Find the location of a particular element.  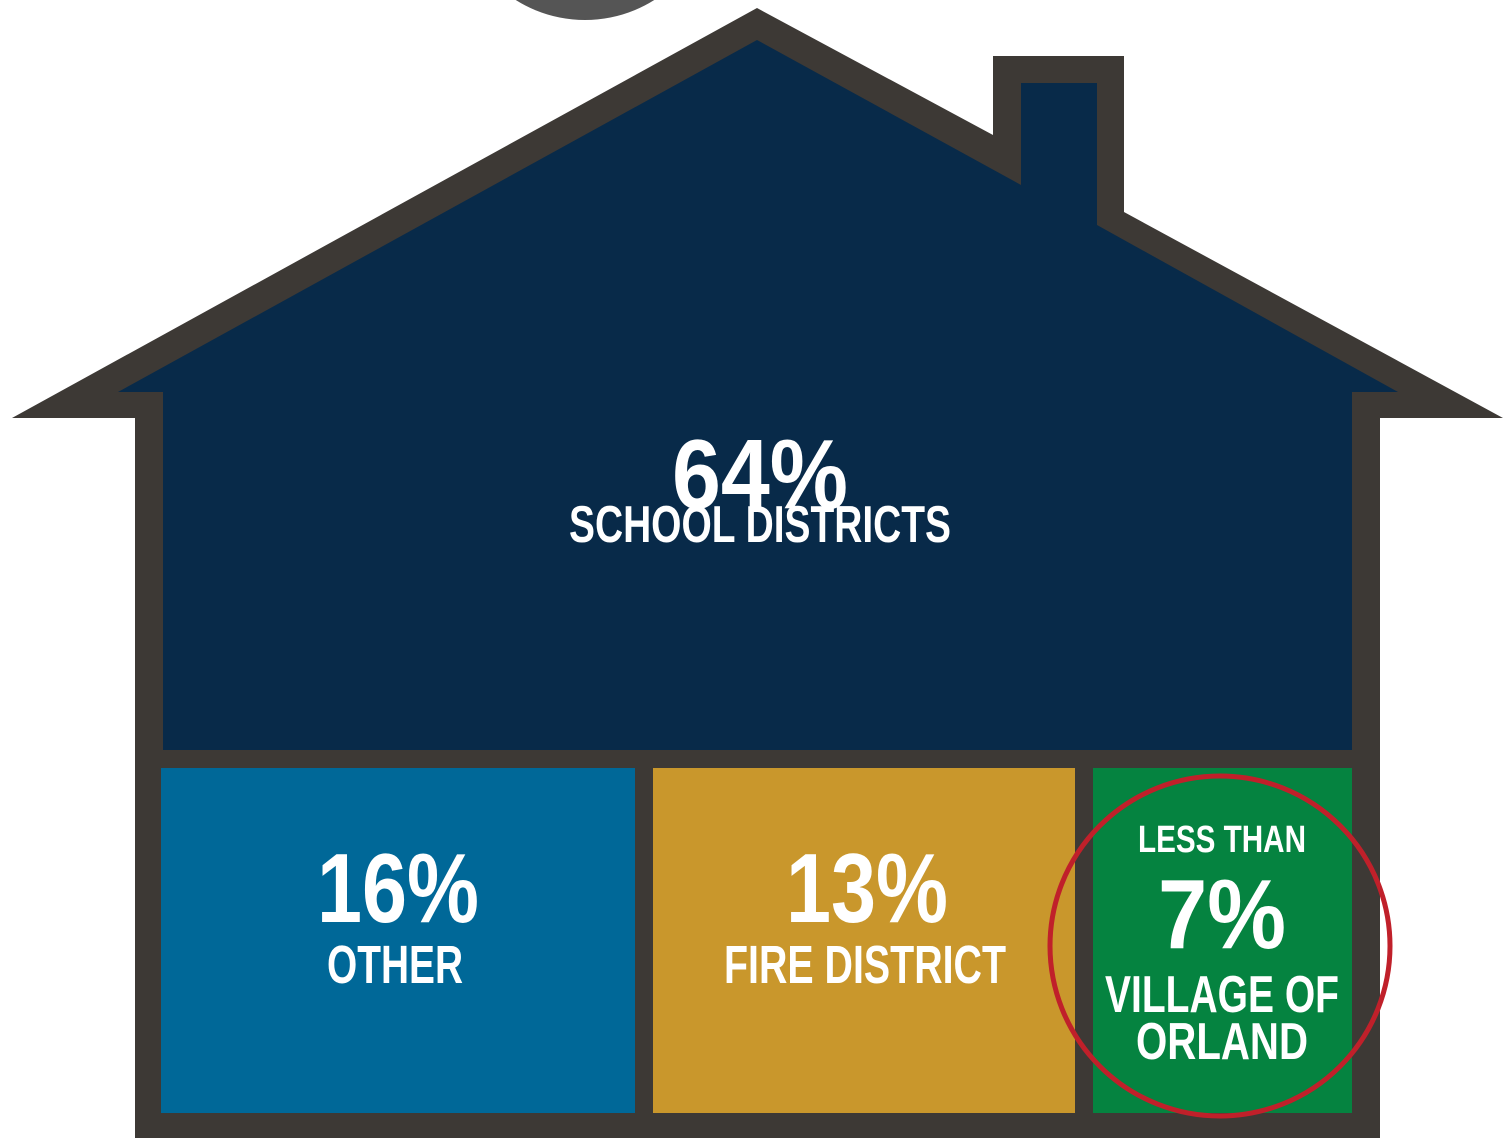

school-label: SCHOOL DISTRICTS is located at coordinates (760, 525).